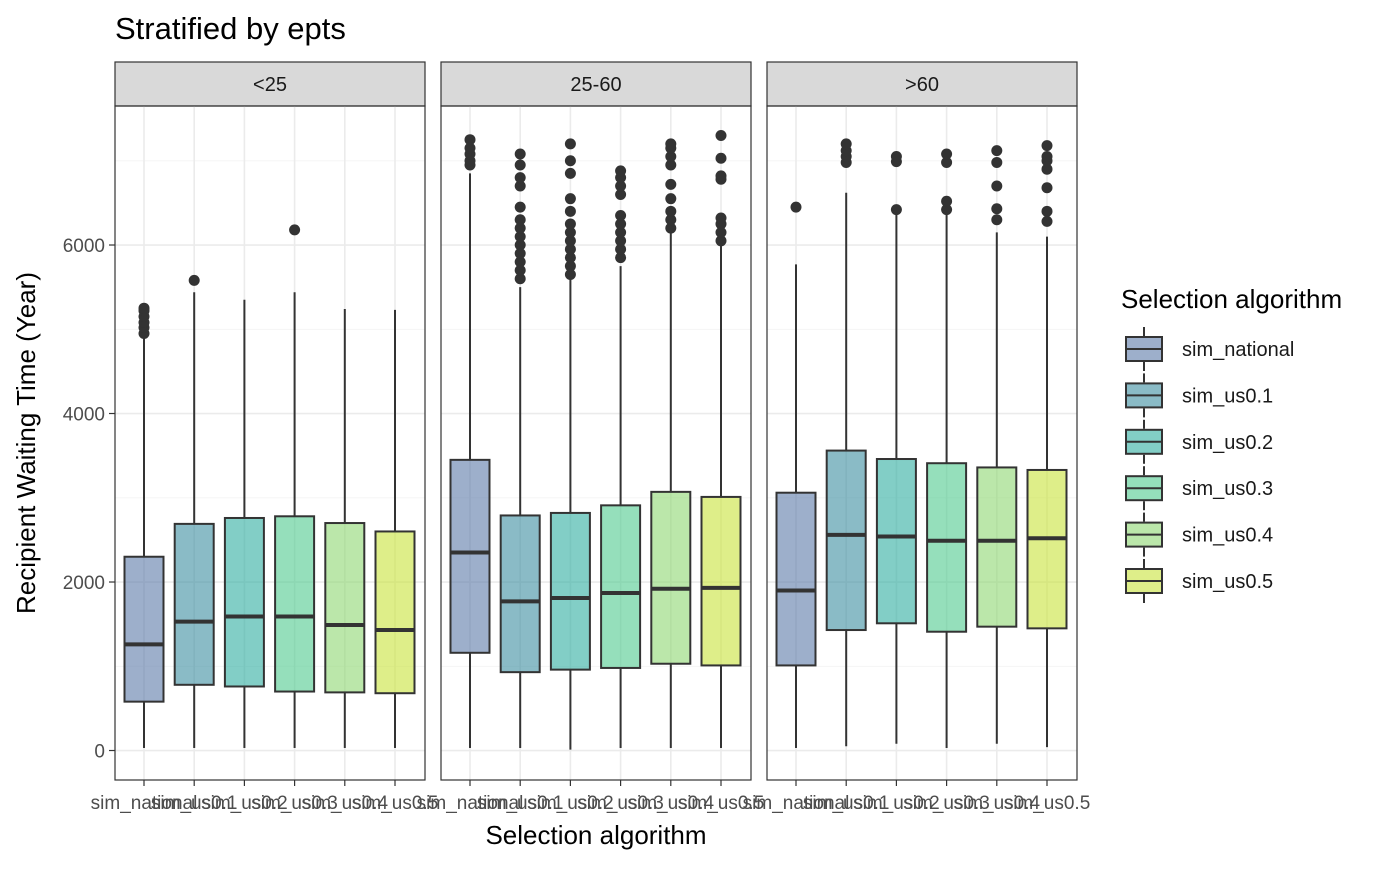 The image size is (1400, 870). Describe the element at coordinates (570, 444) in the screenshot. I see `box-sim_us0.2` at that location.